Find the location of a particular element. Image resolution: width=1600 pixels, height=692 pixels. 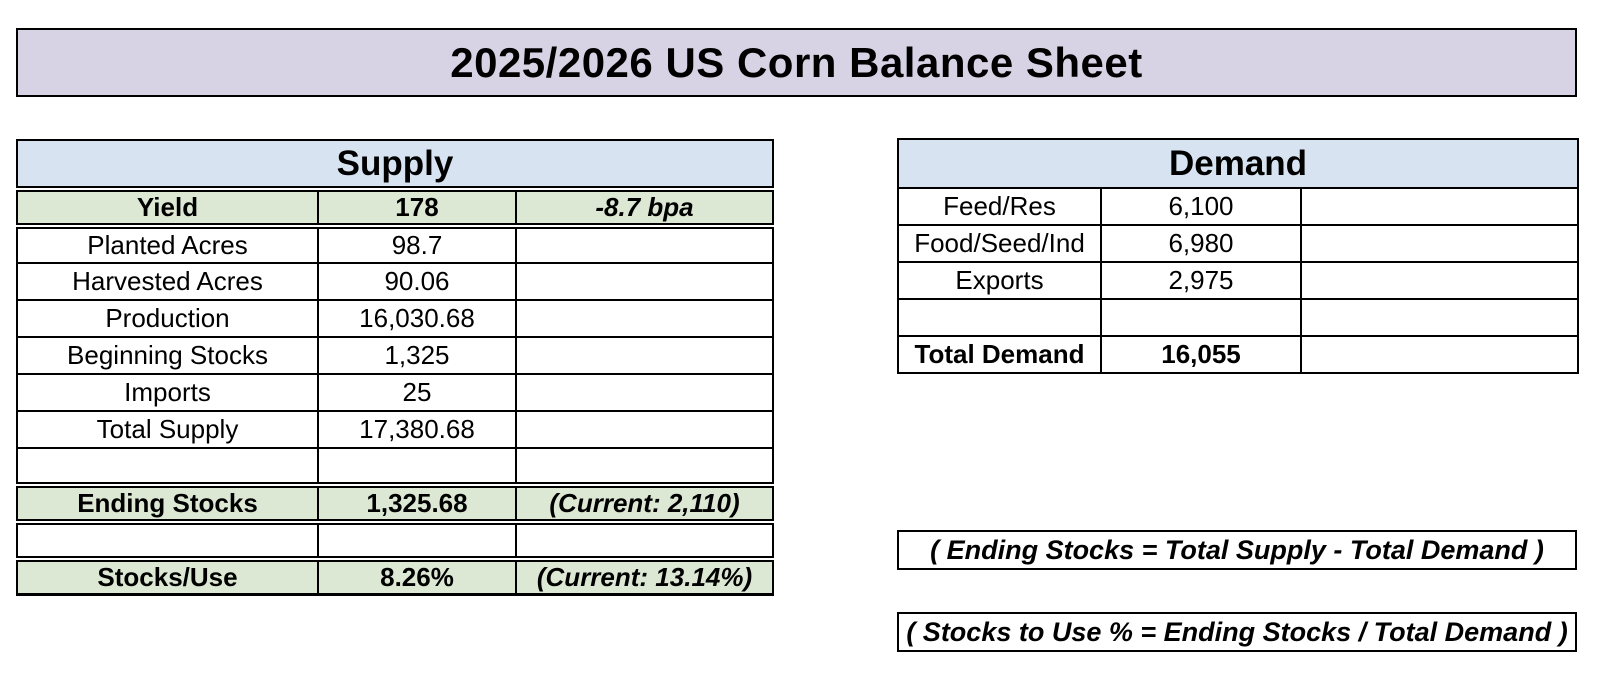

supply-header-row: Supply is located at coordinates (395, 164).